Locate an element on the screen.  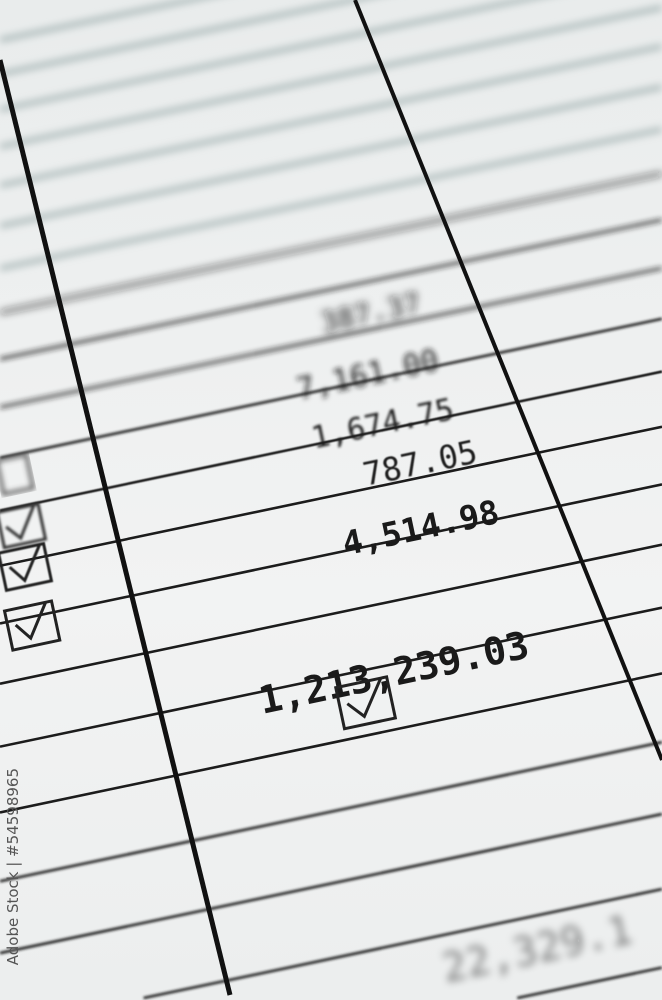
amount-blurred: 387.37 is located at coordinates (371, 312).